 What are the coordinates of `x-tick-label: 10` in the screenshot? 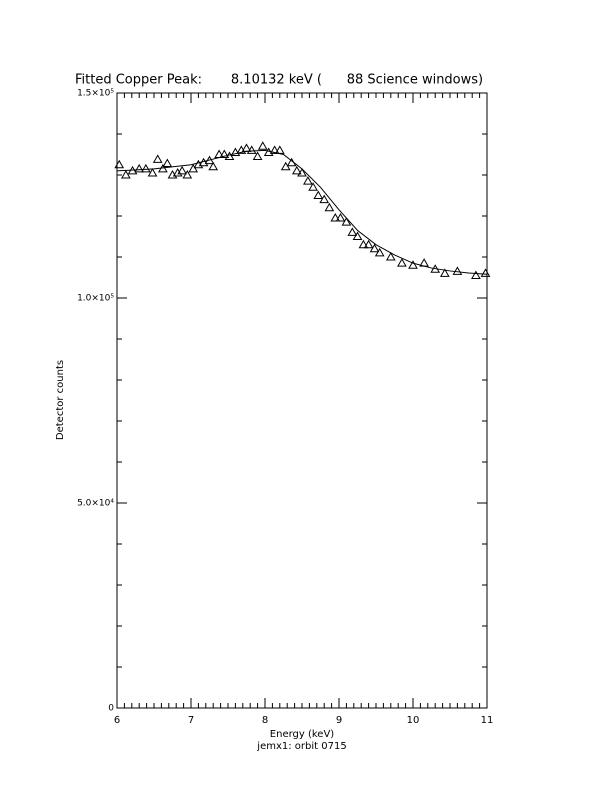 It's located at (413, 720).